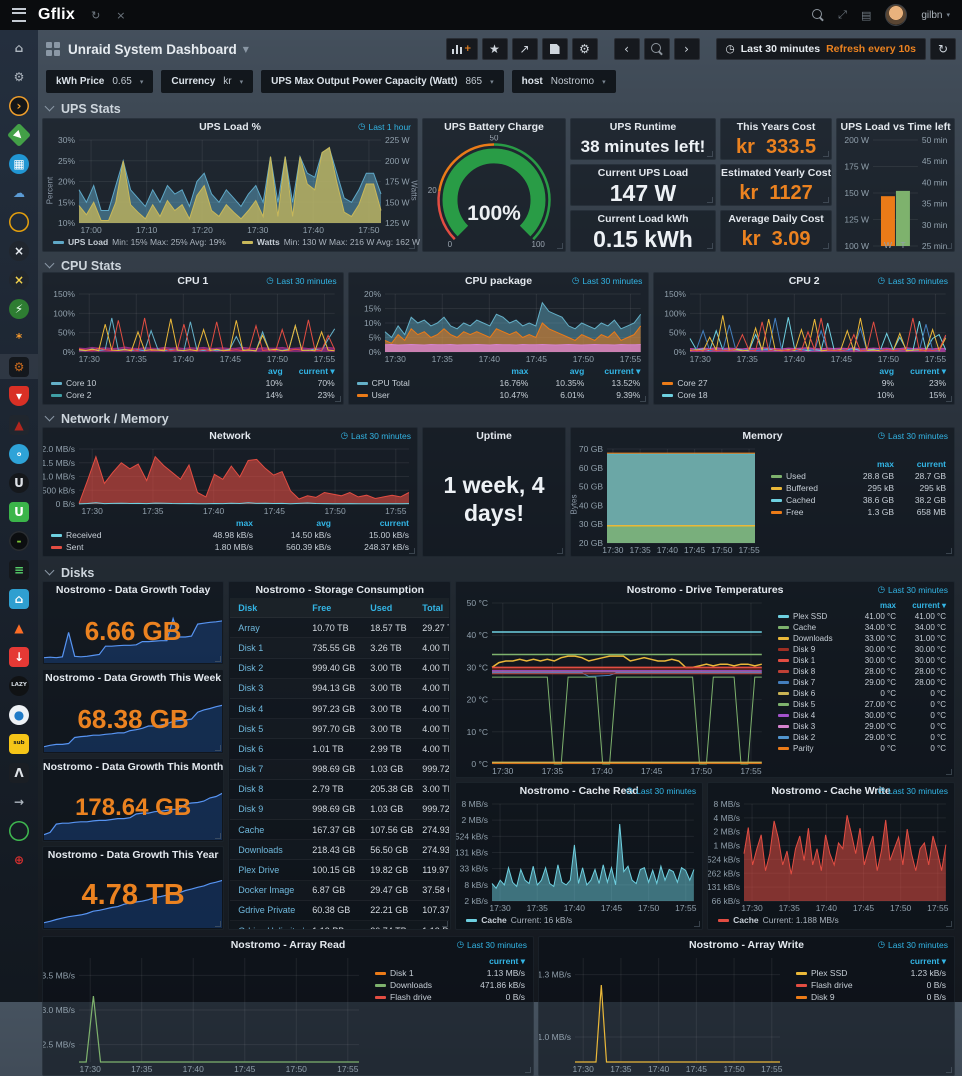 The height and width of the screenshot is (1076, 962). I want to click on search-ring-icon, so click(19, 221).